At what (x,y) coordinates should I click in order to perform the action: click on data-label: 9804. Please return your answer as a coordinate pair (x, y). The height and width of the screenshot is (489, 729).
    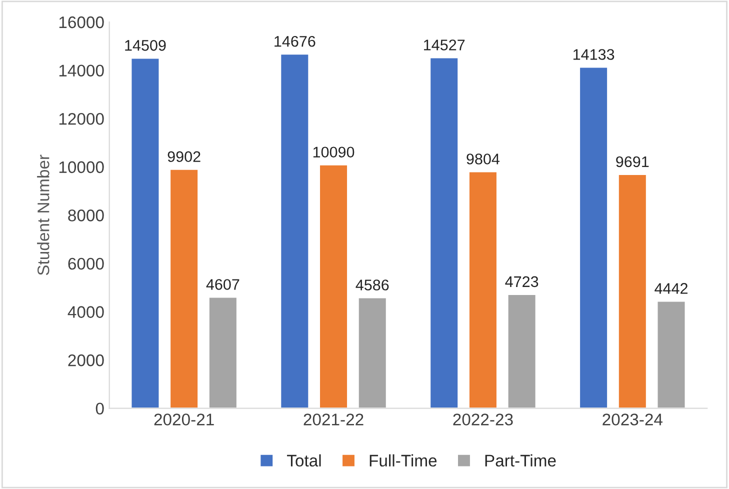
    Looking at the image, I should click on (483, 159).